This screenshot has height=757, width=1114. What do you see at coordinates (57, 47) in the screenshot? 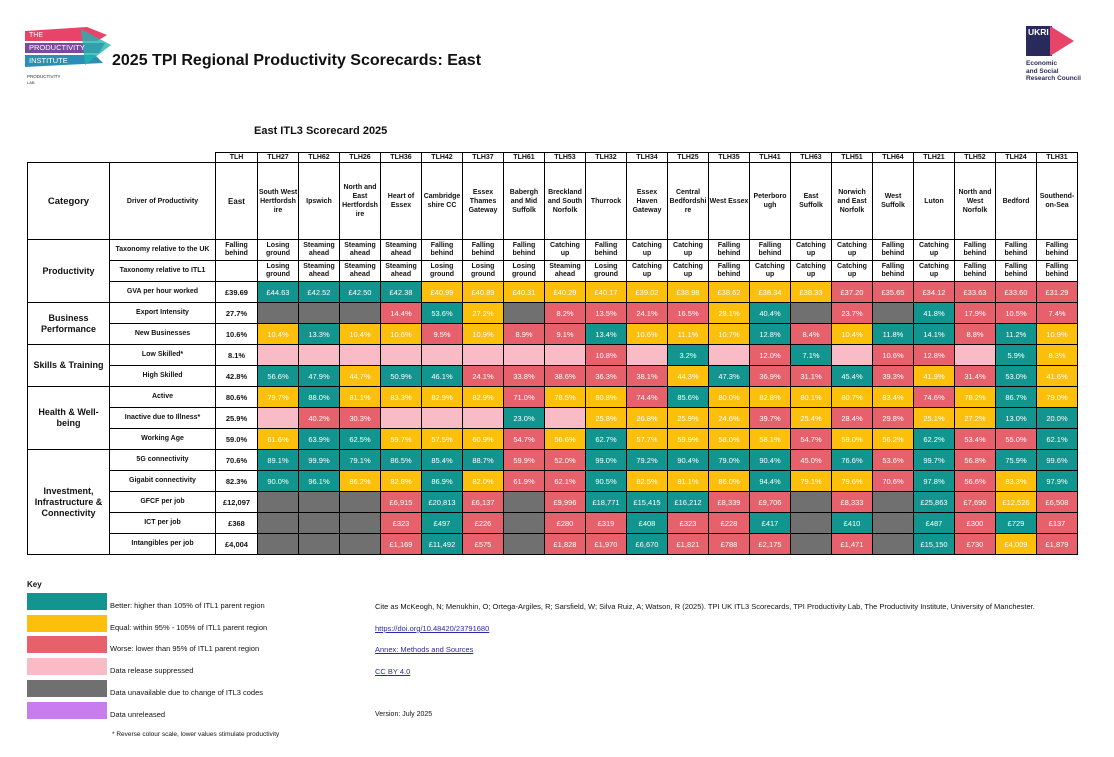
I see `svg-text: PRODUCTIVITY` at bounding box center [57, 47].